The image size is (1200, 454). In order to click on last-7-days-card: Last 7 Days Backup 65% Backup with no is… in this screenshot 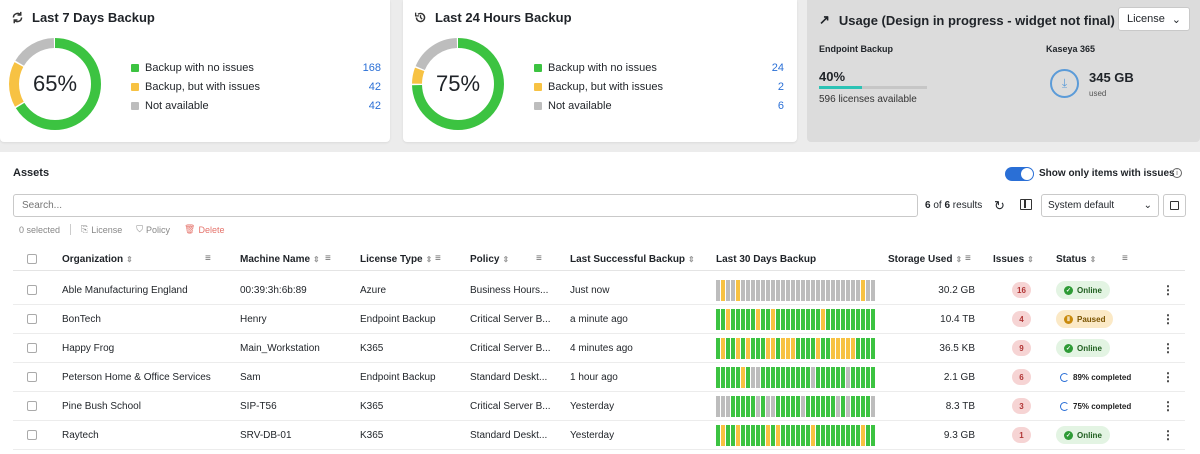, I will do `click(195, 71)`.